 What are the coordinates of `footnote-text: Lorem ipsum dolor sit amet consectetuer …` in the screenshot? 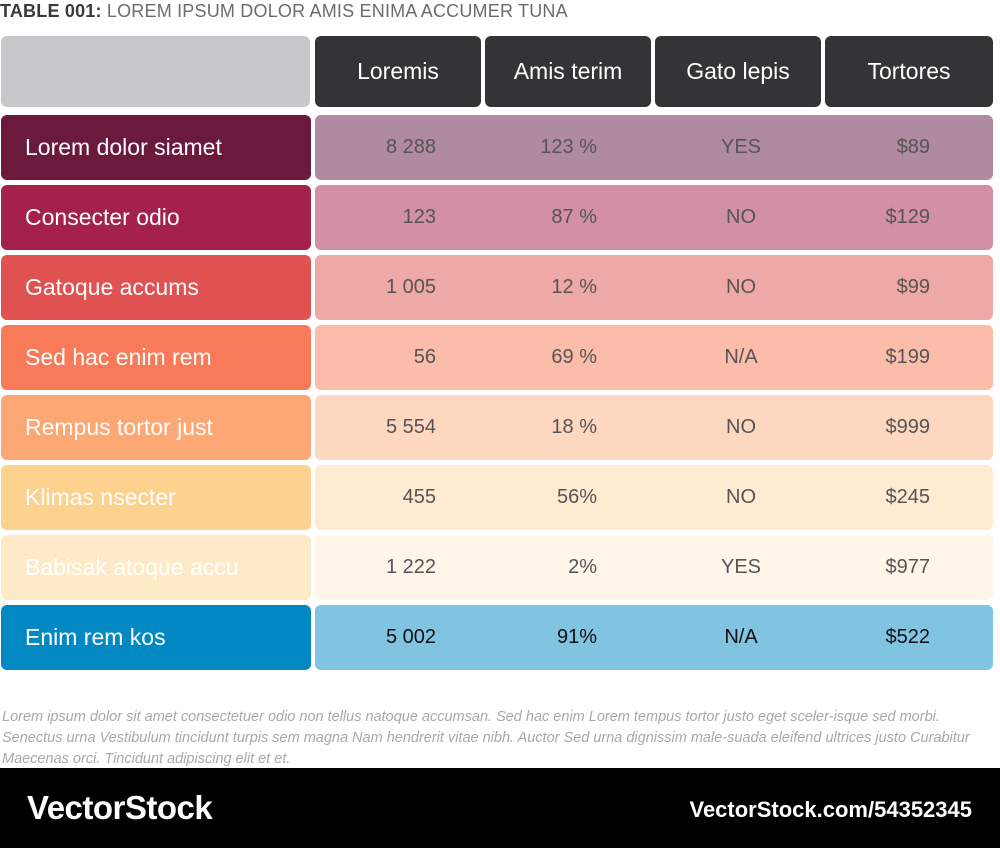 It's located at (486, 738).